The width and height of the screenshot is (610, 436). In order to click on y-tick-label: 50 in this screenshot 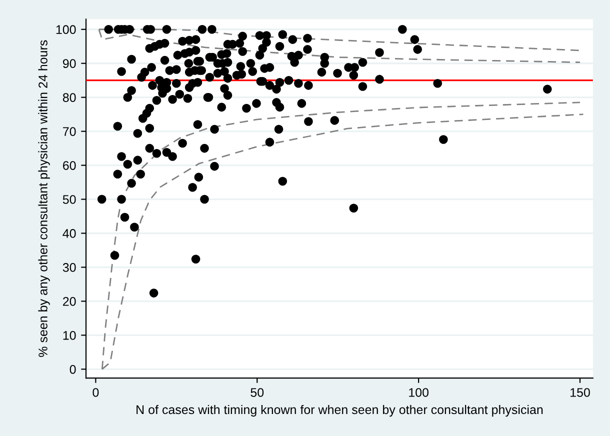, I will do `click(69, 199)`.